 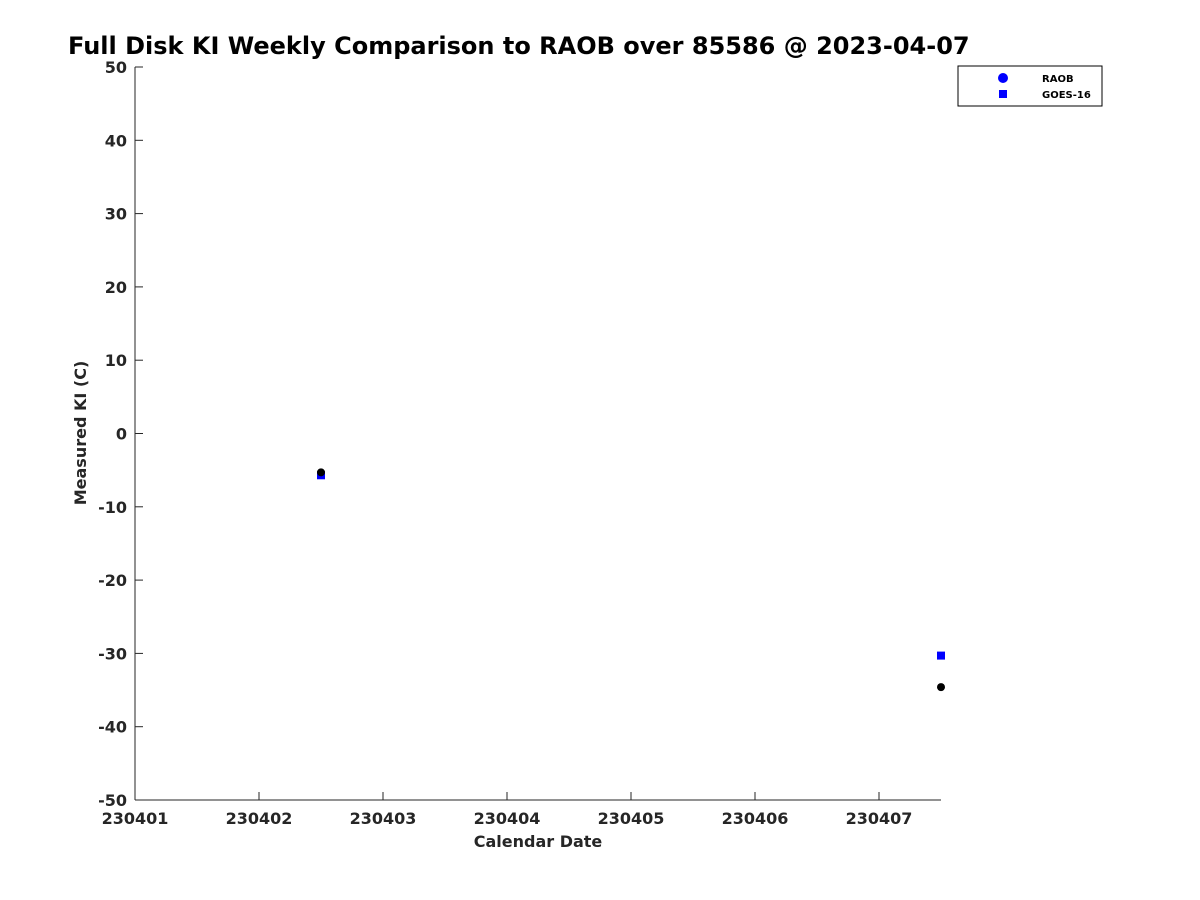 I want to click on y-tick-label: 0, so click(x=121, y=434).